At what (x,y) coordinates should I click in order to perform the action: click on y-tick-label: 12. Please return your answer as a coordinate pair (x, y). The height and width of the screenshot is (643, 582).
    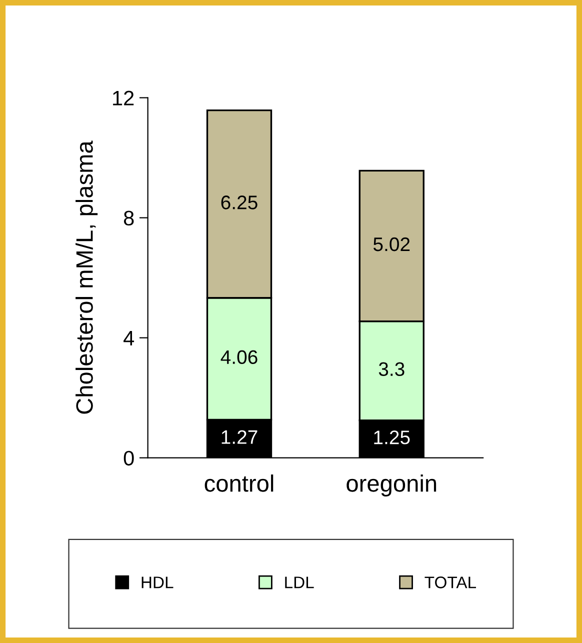
    Looking at the image, I should click on (123, 98).